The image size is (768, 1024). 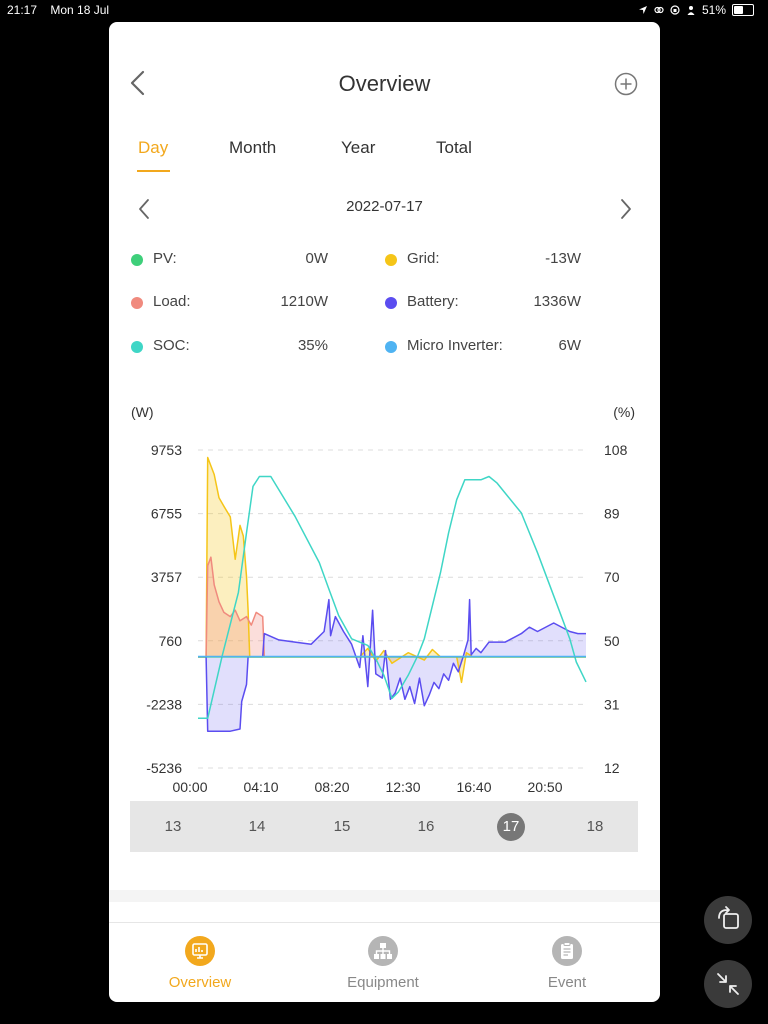 I want to click on day-item: 16, so click(x=426, y=826).